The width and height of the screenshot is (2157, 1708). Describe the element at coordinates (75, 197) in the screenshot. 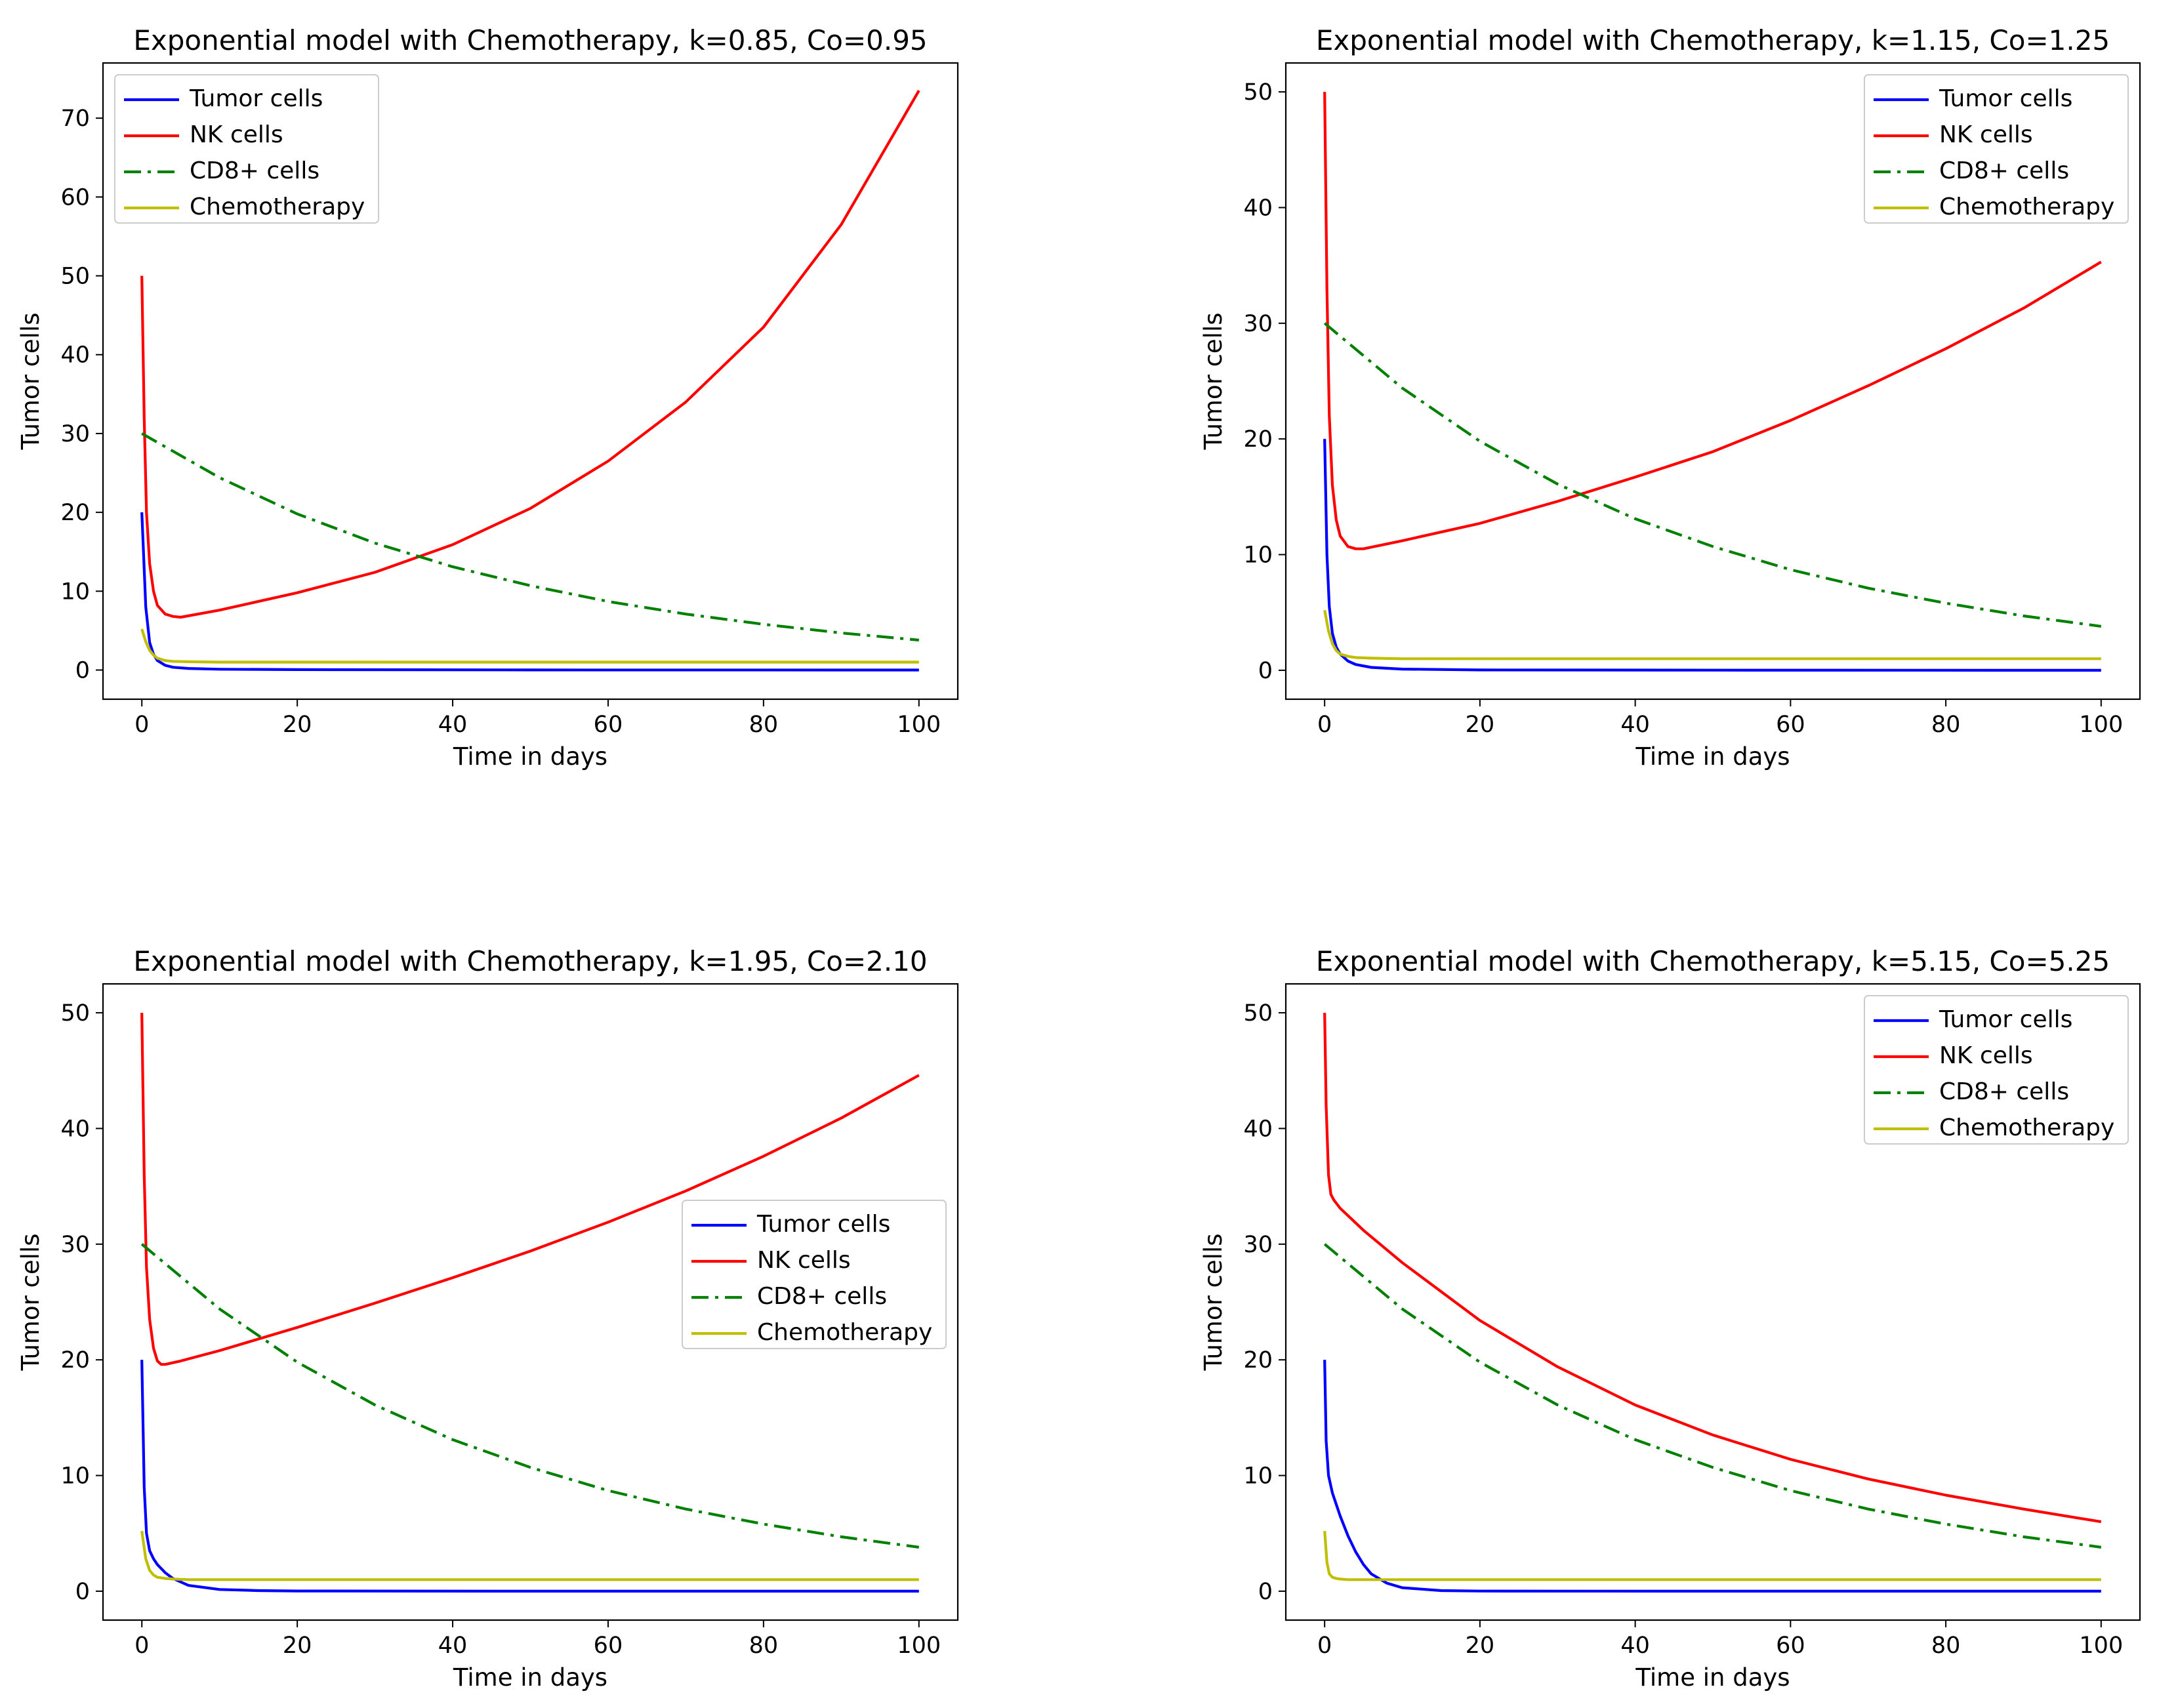

I see `y-tick-label: 60` at that location.